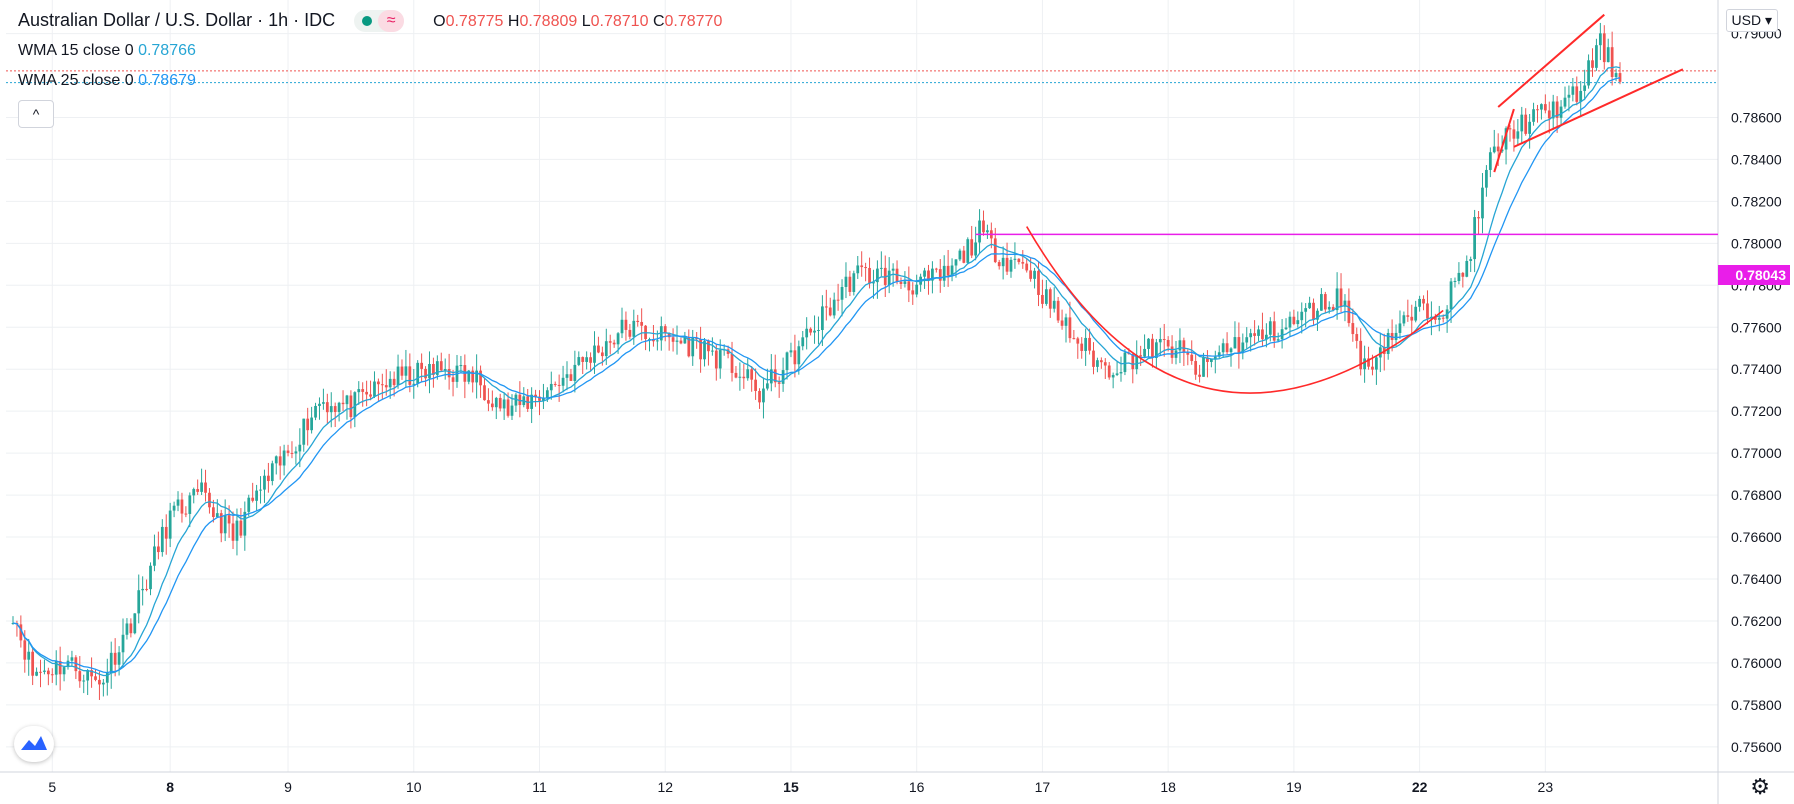 The width and height of the screenshot is (1794, 804). I want to click on wma25-value: 0.78679, so click(167, 80).